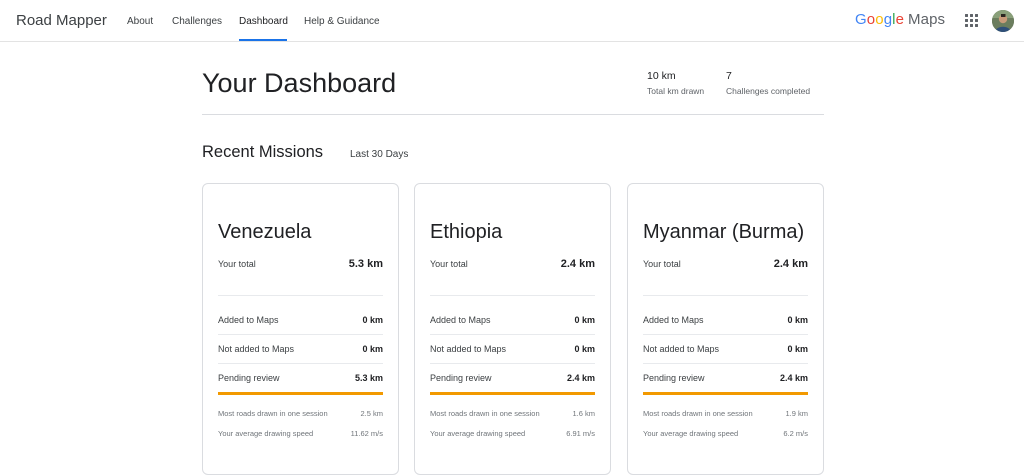 This screenshot has width=1024, height=475. I want to click on logo-letter: G, so click(861, 19).